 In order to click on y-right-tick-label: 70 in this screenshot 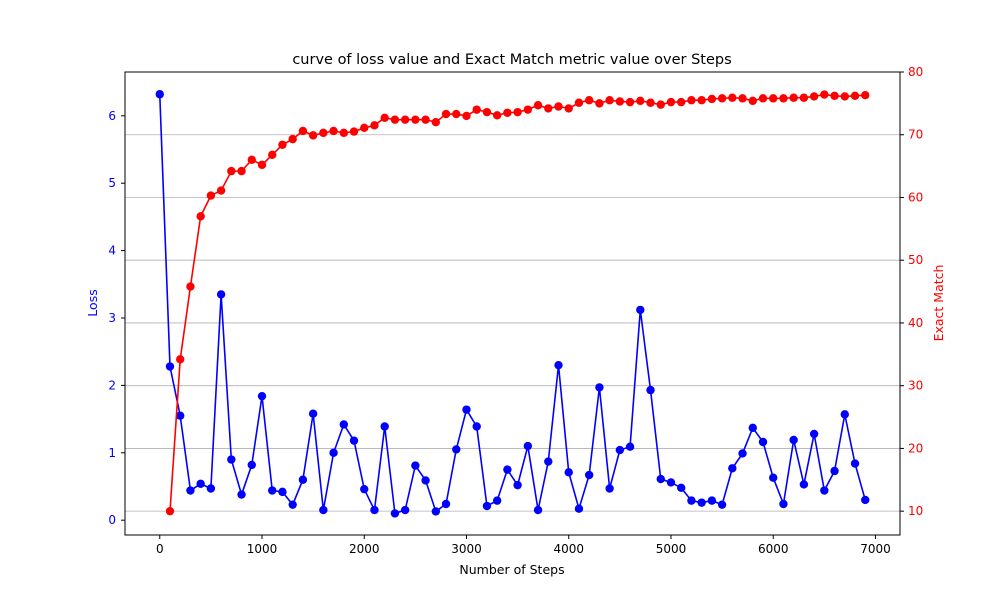, I will do `click(915, 135)`.